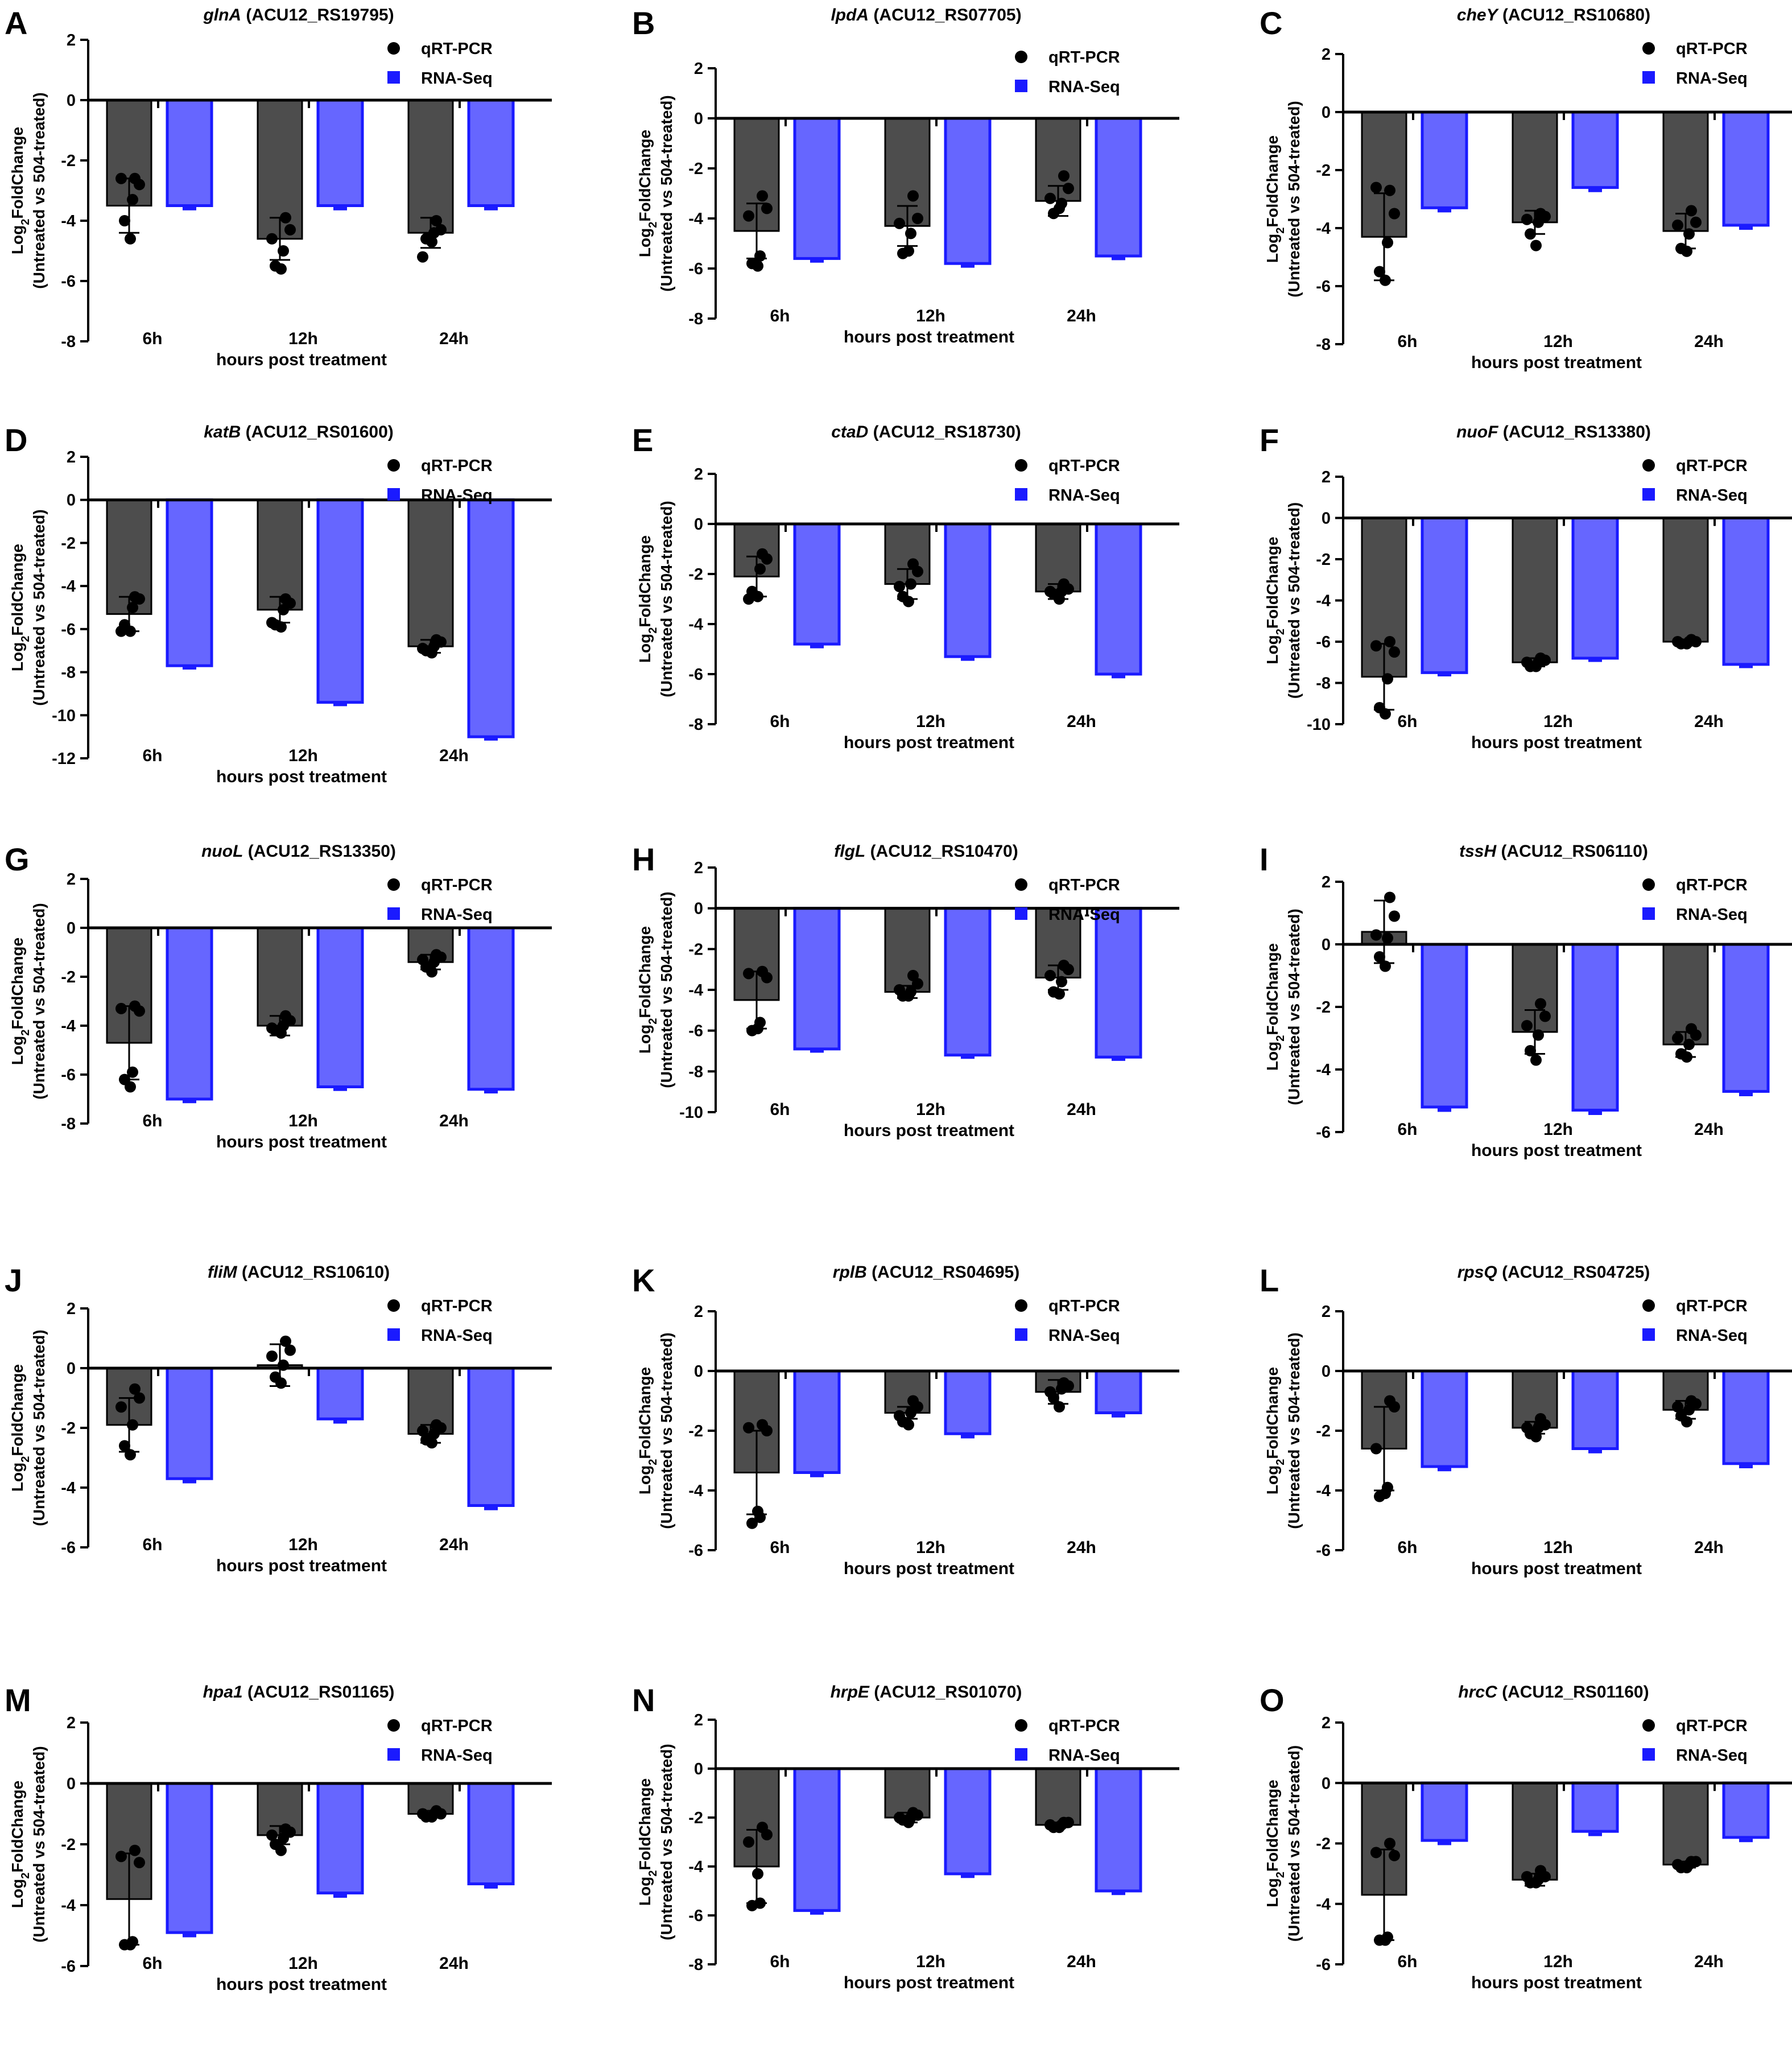 The image size is (1792, 2069). Describe the element at coordinates (17, 859) in the screenshot. I see `panel-letter: G` at that location.